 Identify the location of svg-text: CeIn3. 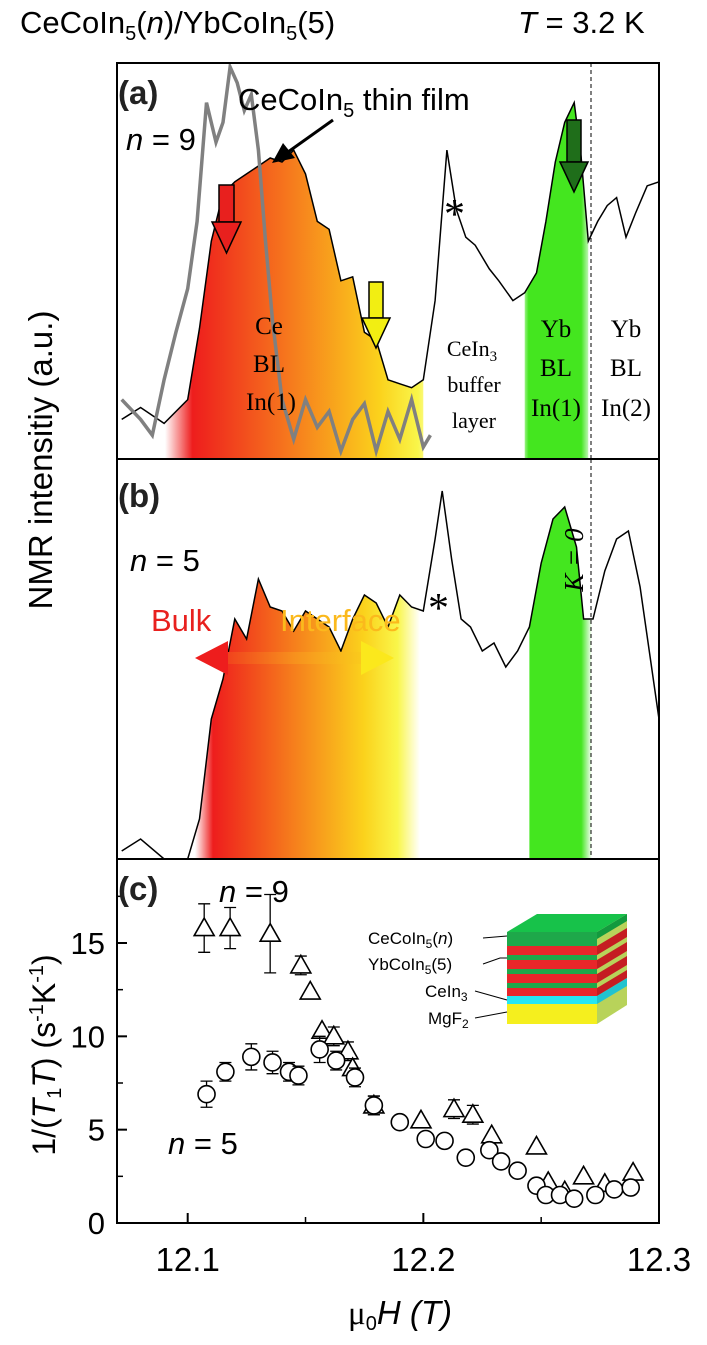
(472, 350).